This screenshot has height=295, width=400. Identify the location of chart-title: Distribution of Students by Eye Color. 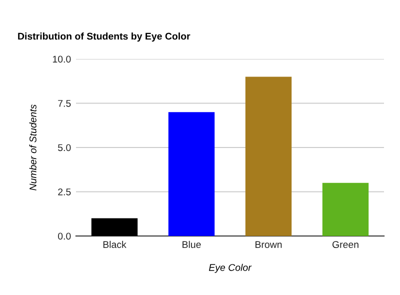
(104, 37).